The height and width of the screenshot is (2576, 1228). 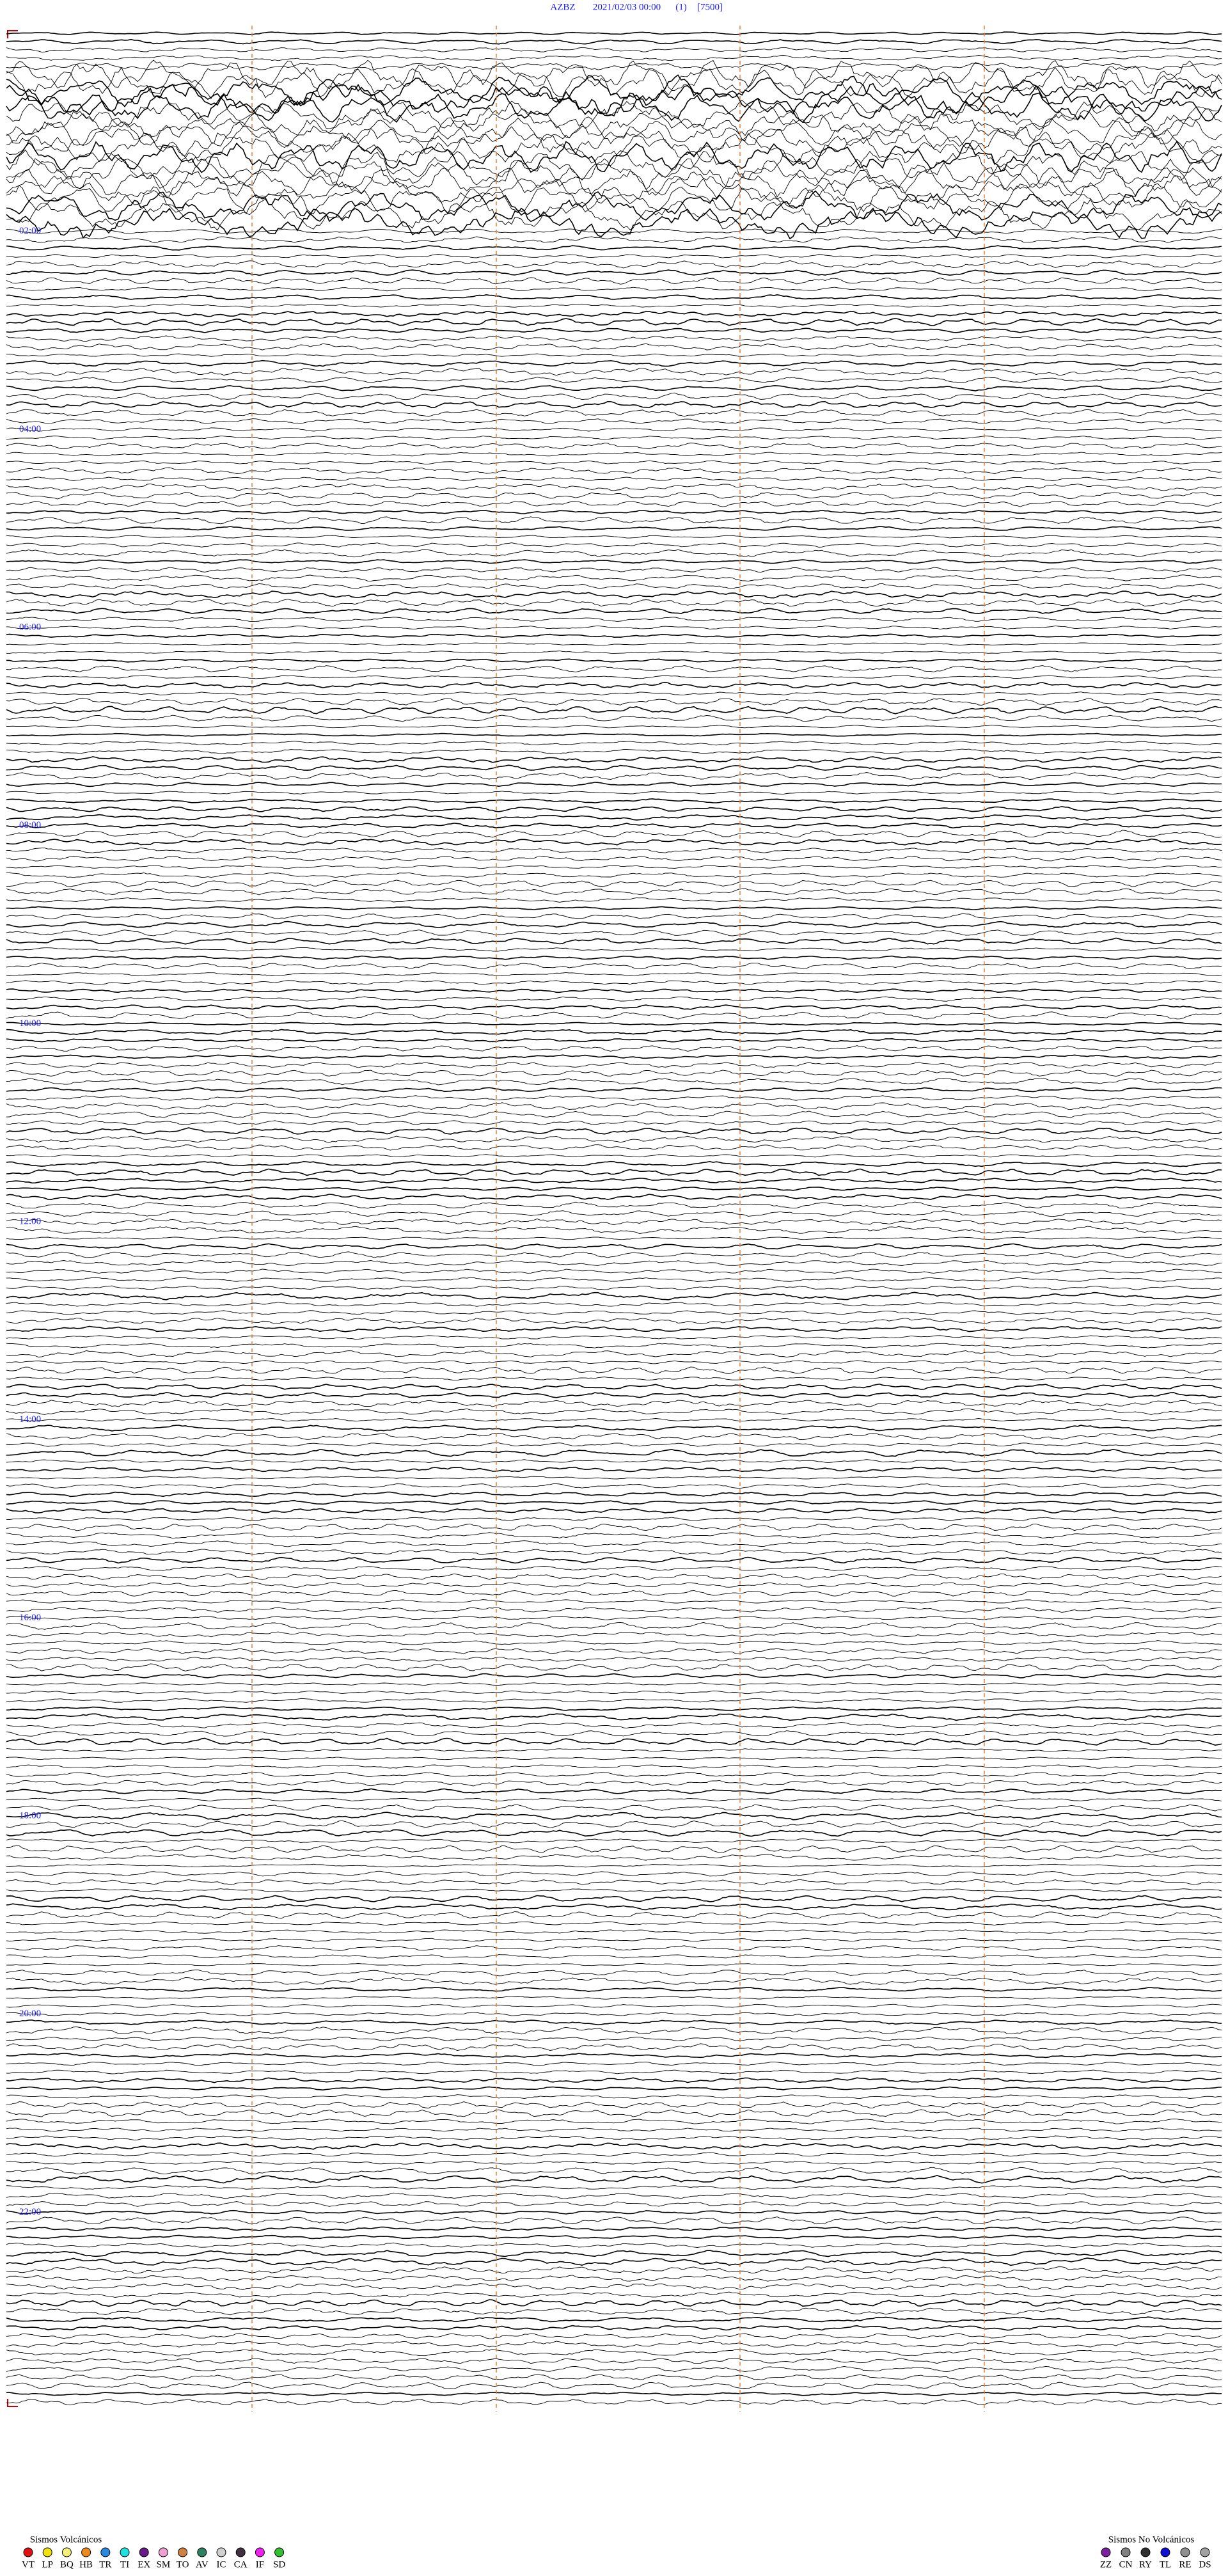 What do you see at coordinates (1205, 2564) in the screenshot?
I see `legend-code: DS` at bounding box center [1205, 2564].